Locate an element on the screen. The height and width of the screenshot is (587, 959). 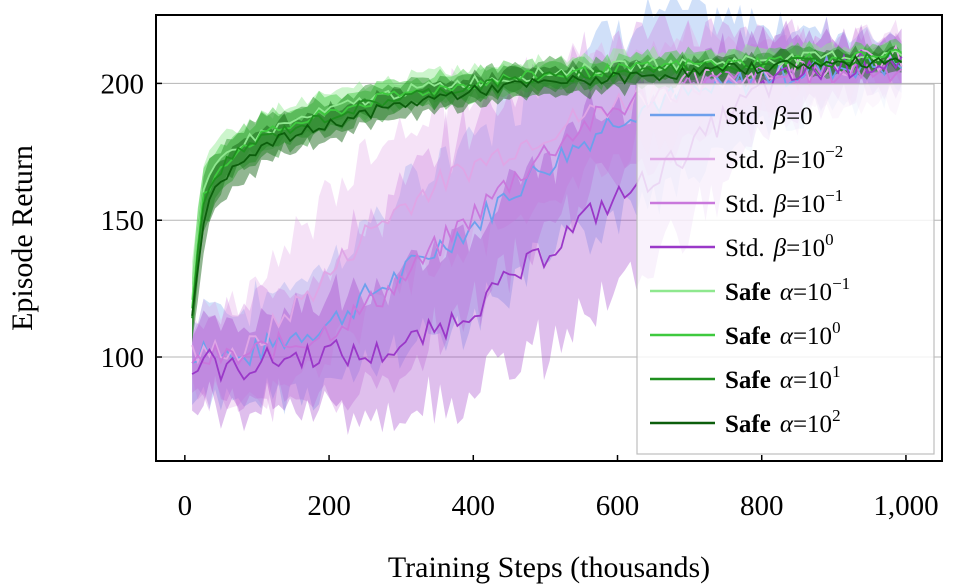
y-tick-label: 200 is located at coordinates (123, 84).